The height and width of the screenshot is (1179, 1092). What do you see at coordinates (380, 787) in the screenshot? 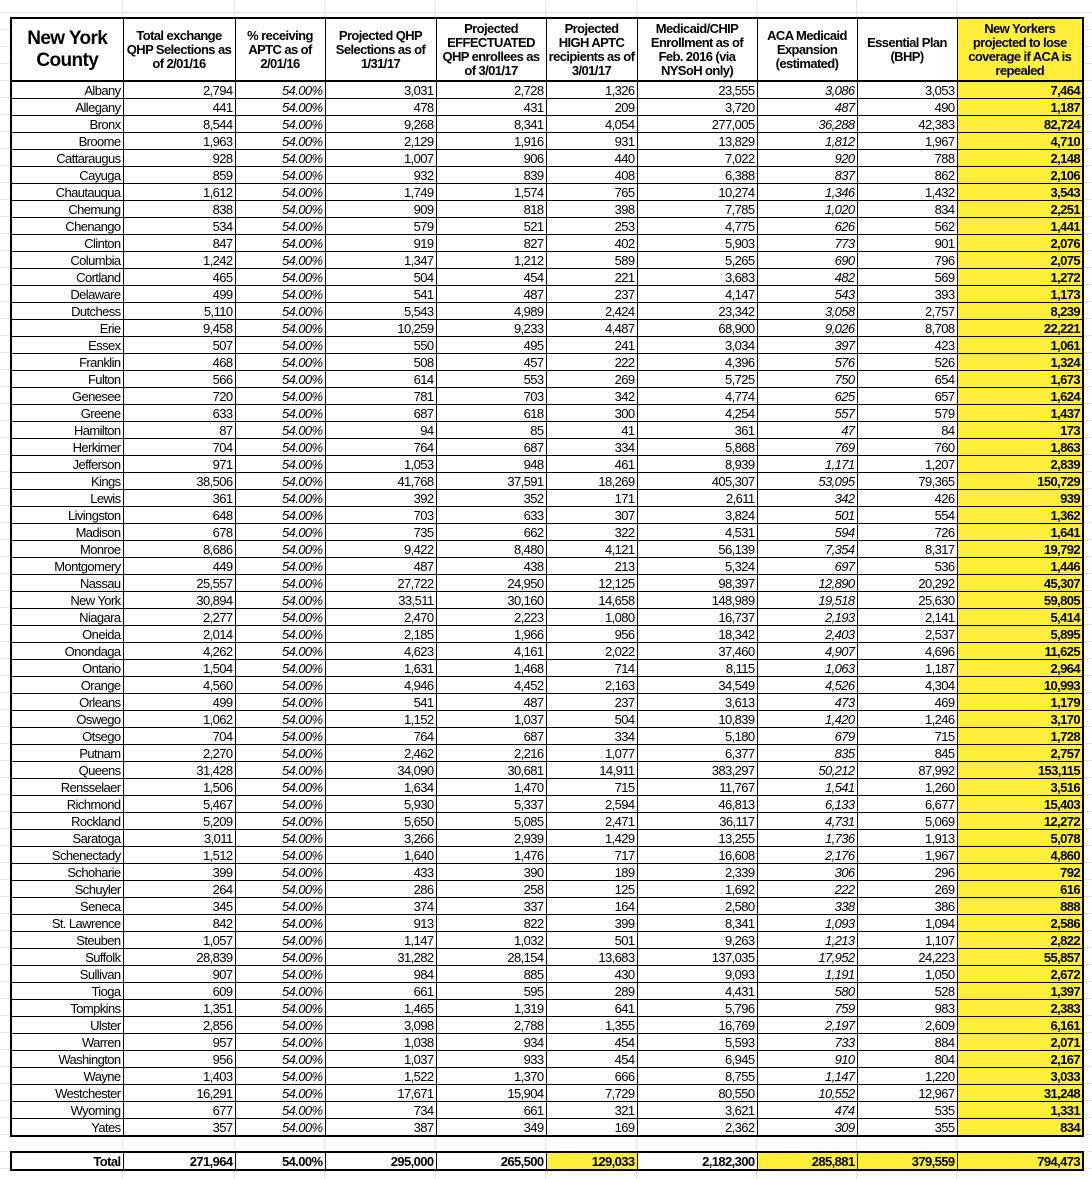
I see `projected-qhp-cell: 1,634` at bounding box center [380, 787].